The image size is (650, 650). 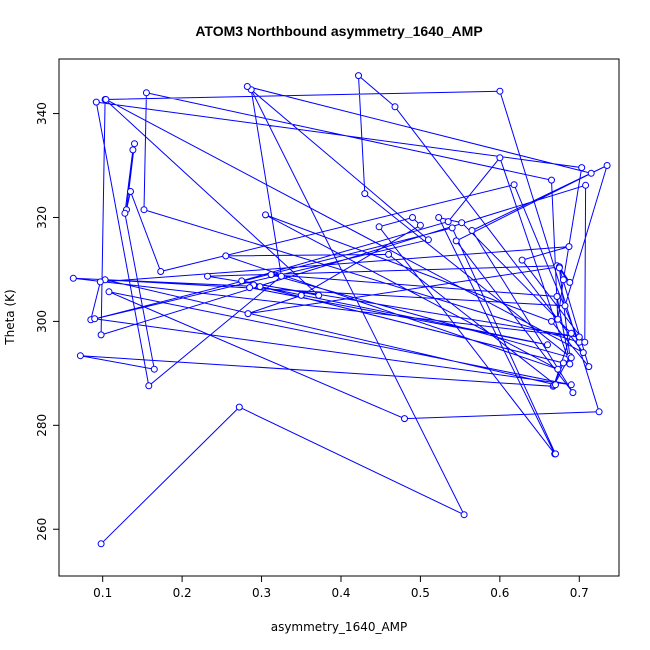 What do you see at coordinates (182, 593) in the screenshot?
I see `x-tick-label: 0.2` at bounding box center [182, 593].